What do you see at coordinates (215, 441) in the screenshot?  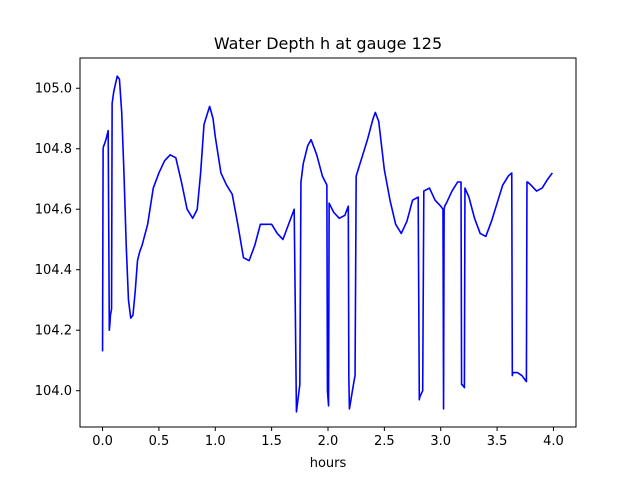 I see `x-tick-label: 1.0` at bounding box center [215, 441].